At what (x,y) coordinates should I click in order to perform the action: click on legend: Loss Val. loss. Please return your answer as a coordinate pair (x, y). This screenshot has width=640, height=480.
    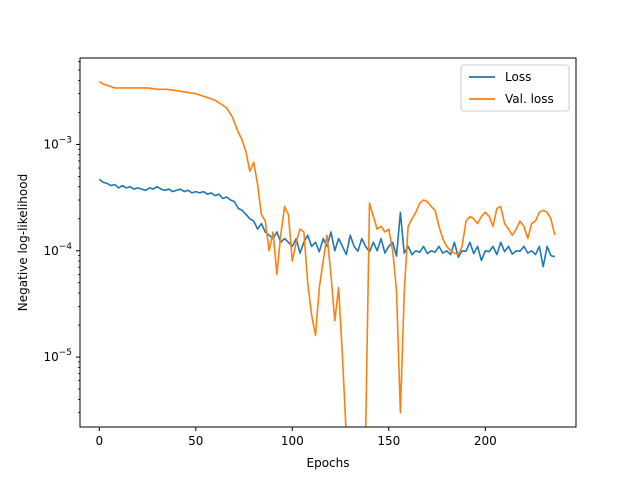
    Looking at the image, I should click on (515, 88).